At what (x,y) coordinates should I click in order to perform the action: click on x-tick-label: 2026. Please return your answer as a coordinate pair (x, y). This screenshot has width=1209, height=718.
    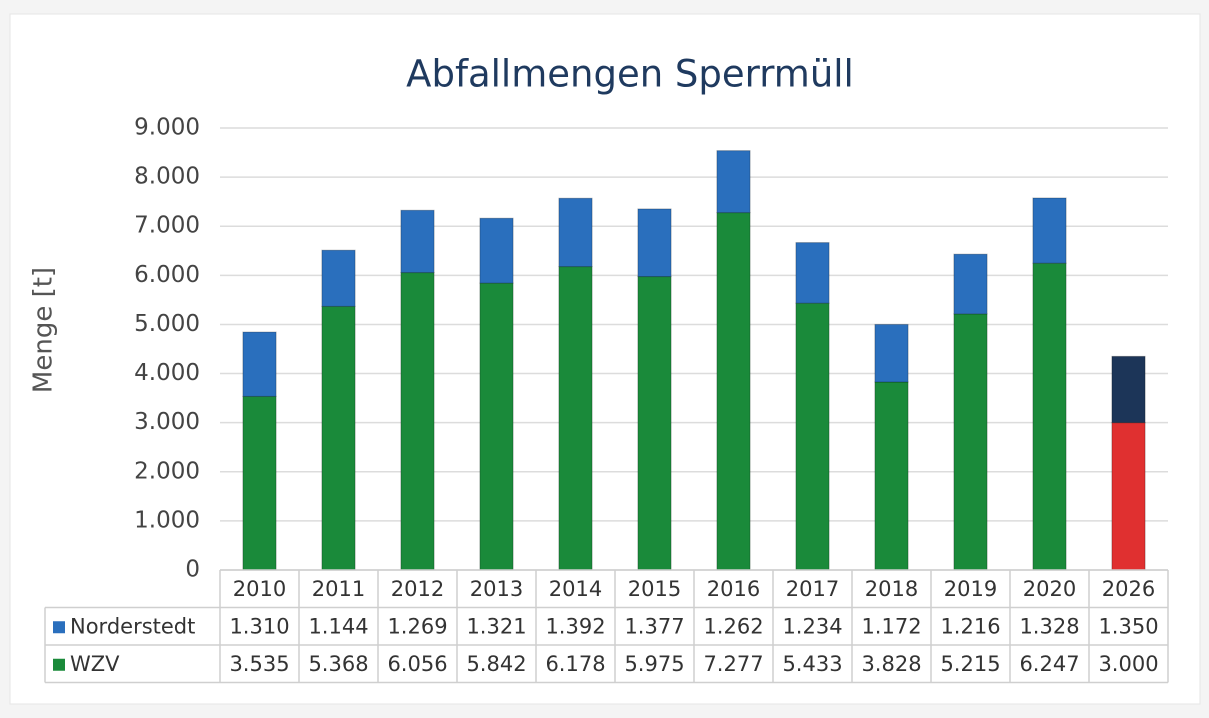
    Looking at the image, I should click on (1128, 589).